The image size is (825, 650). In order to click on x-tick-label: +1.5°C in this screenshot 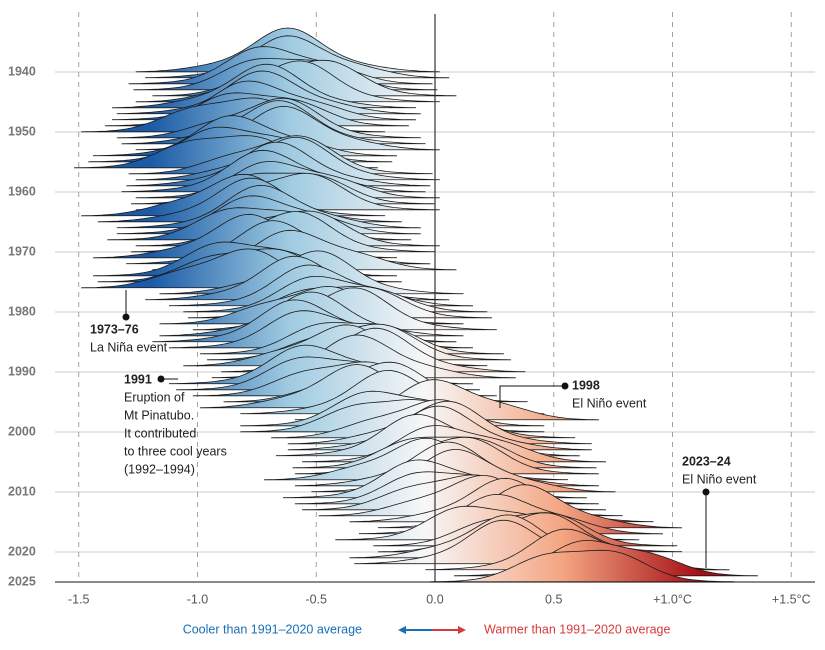, I will do `click(791, 599)`.